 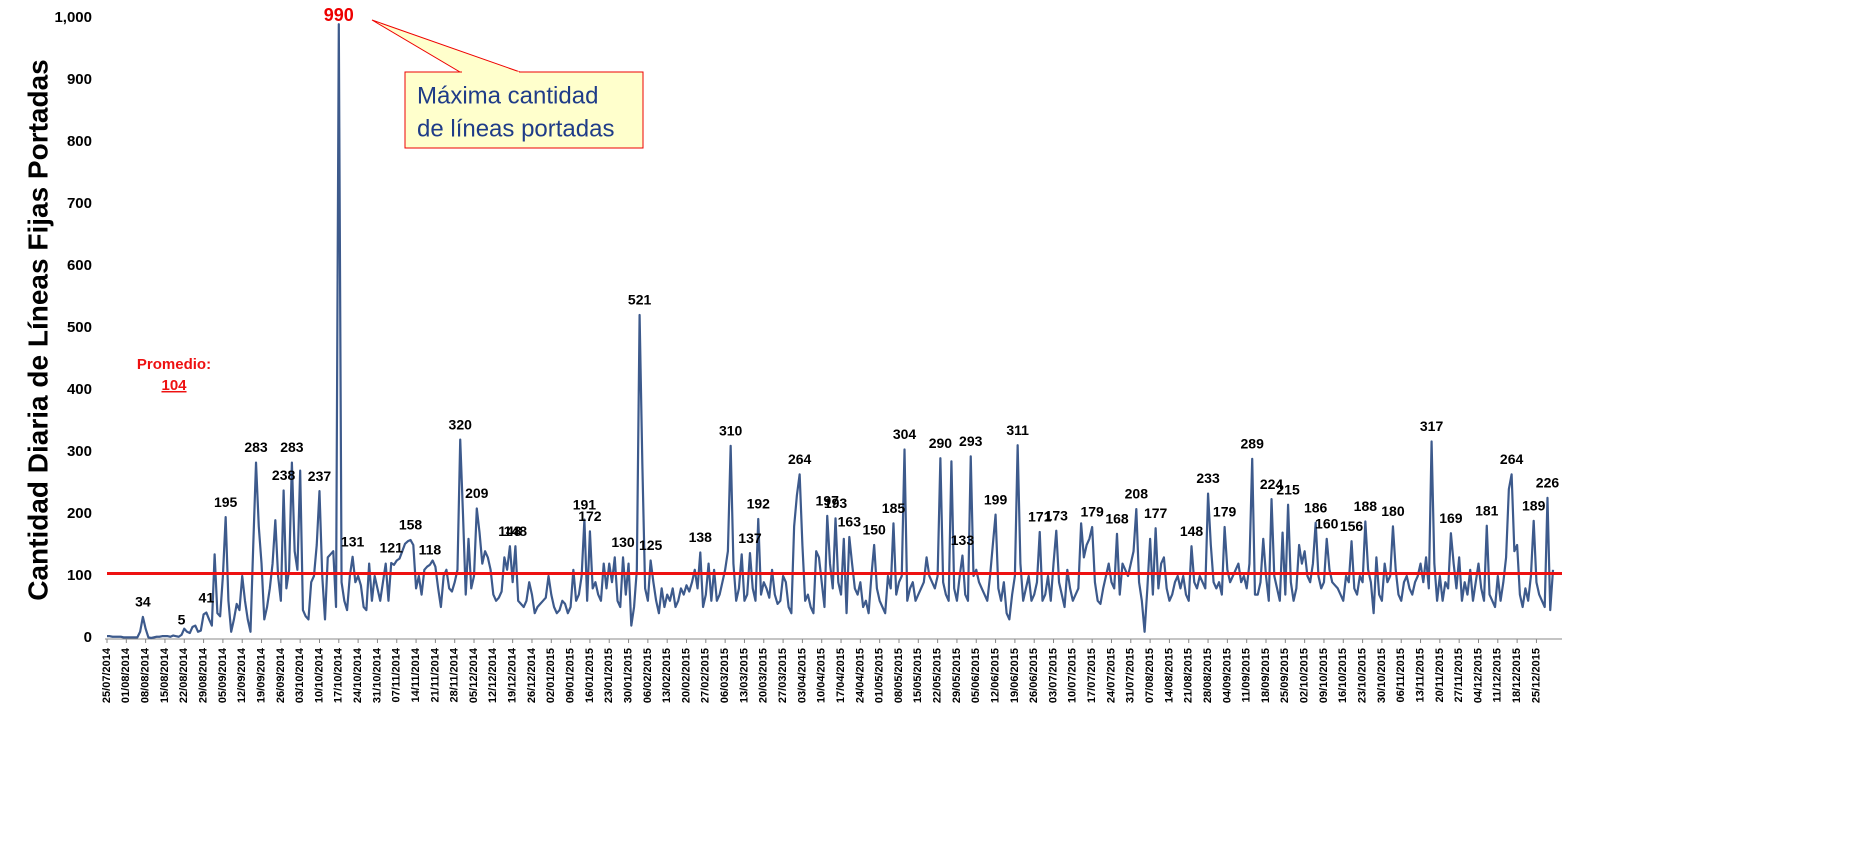 What do you see at coordinates (938, 675) in the screenshot?
I see `x-tick-label: 22/05/2015` at bounding box center [938, 675].